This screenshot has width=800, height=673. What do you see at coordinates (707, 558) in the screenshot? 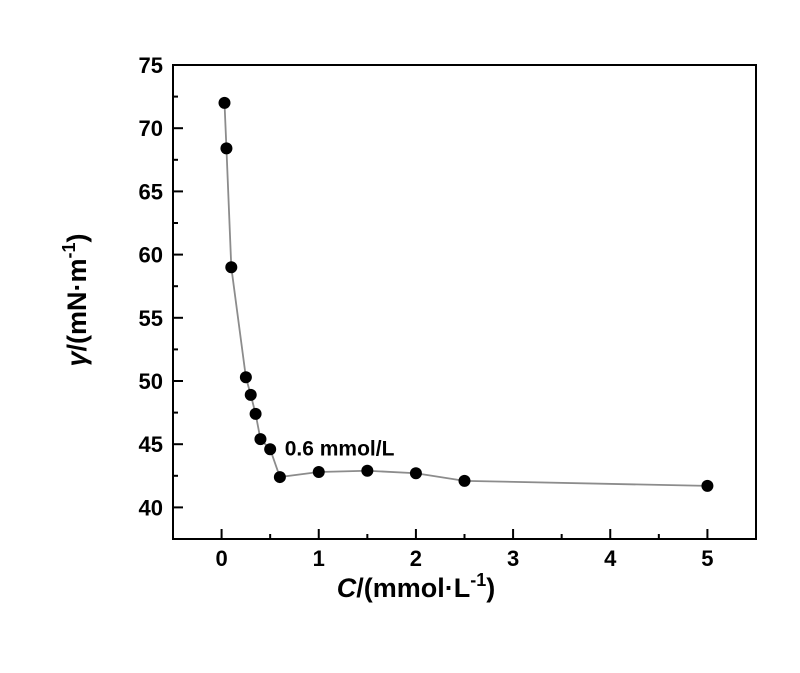
I see `x-axis-tick-label: 5` at bounding box center [707, 558].